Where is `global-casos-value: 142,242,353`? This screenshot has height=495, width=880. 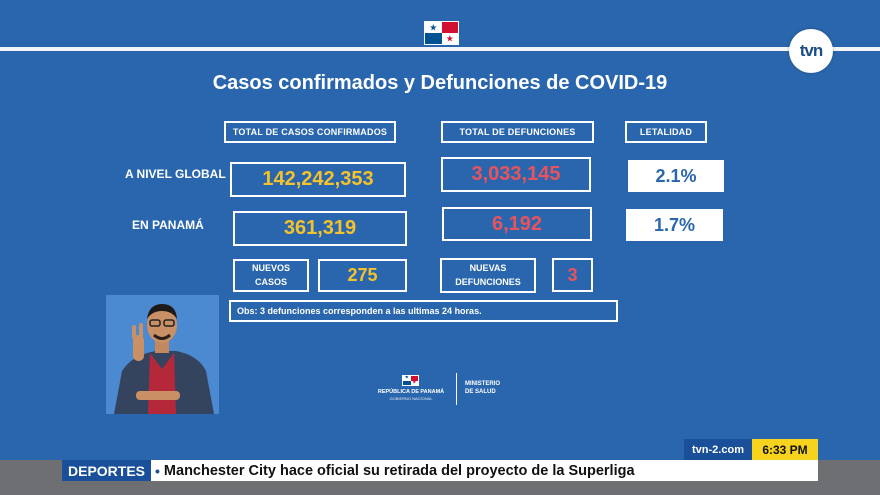 global-casos-value: 142,242,353 is located at coordinates (318, 179).